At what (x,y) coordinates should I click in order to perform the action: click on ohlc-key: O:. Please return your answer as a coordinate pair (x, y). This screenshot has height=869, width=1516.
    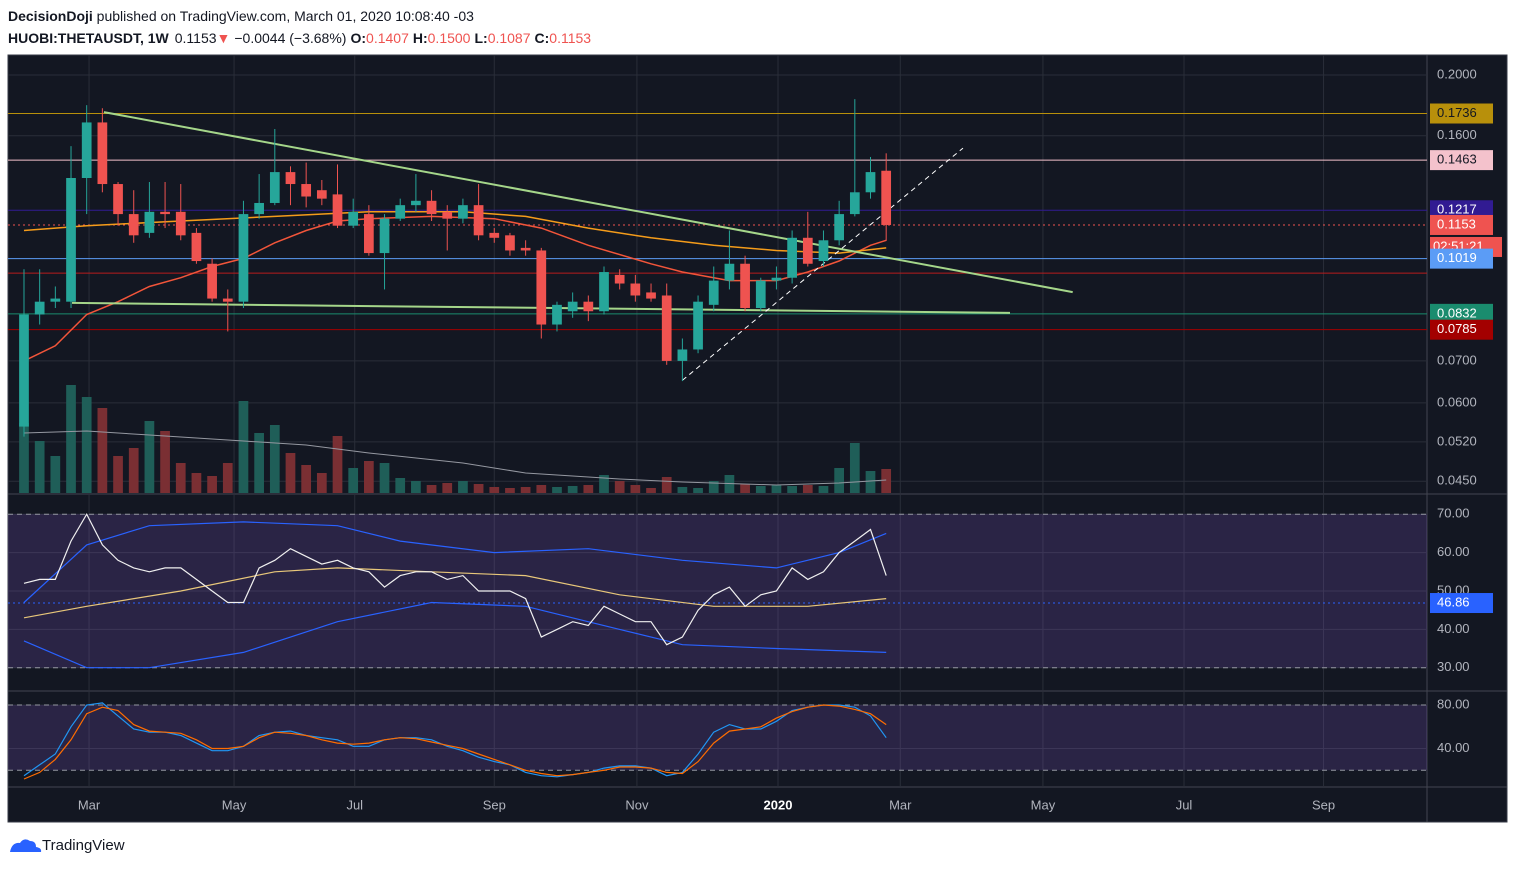
    Looking at the image, I should click on (358, 38).